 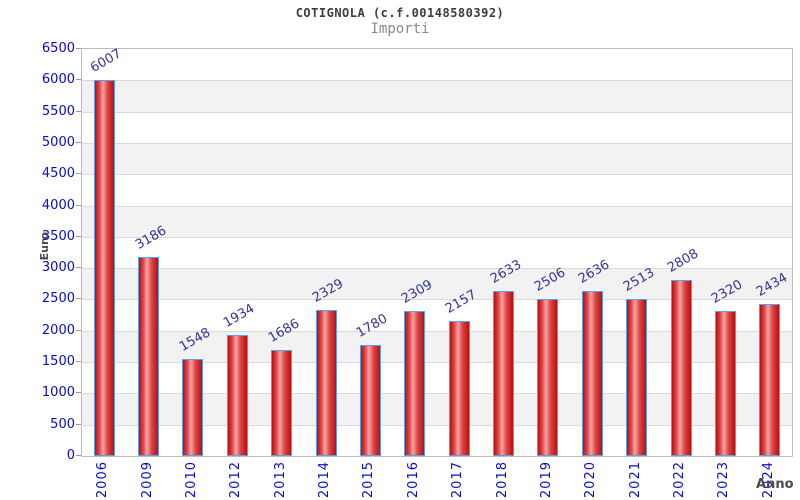 What do you see at coordinates (400, 13) in the screenshot?
I see `chart-title: COTIGNOLA (c.f.00148580392)` at bounding box center [400, 13].